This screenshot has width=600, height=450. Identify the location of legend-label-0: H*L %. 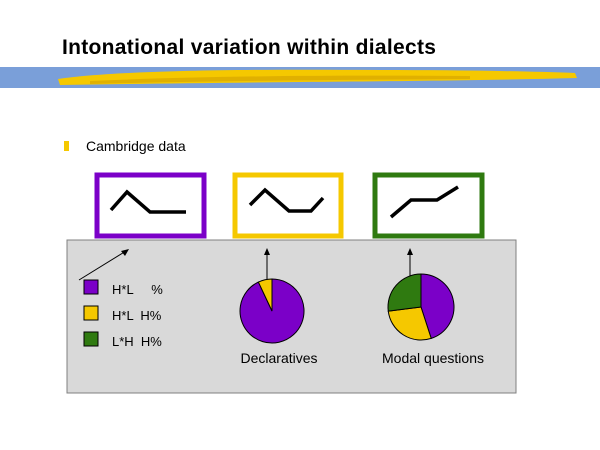
(137, 289).